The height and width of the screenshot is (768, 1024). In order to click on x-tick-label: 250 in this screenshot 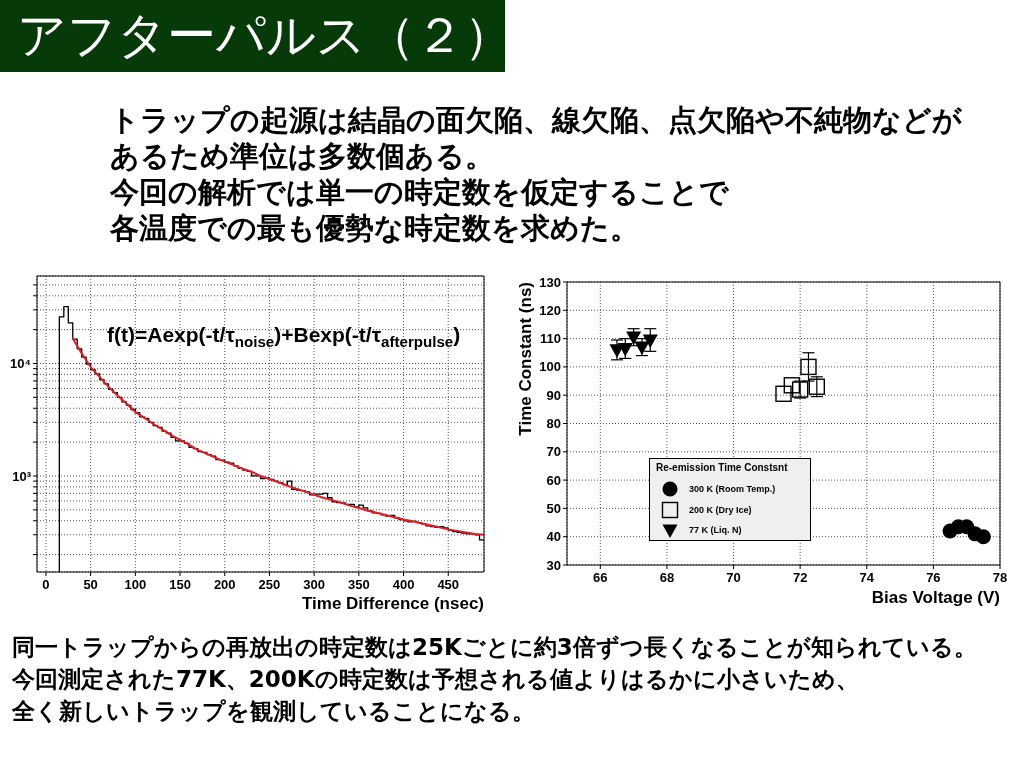, I will do `click(269, 585)`.